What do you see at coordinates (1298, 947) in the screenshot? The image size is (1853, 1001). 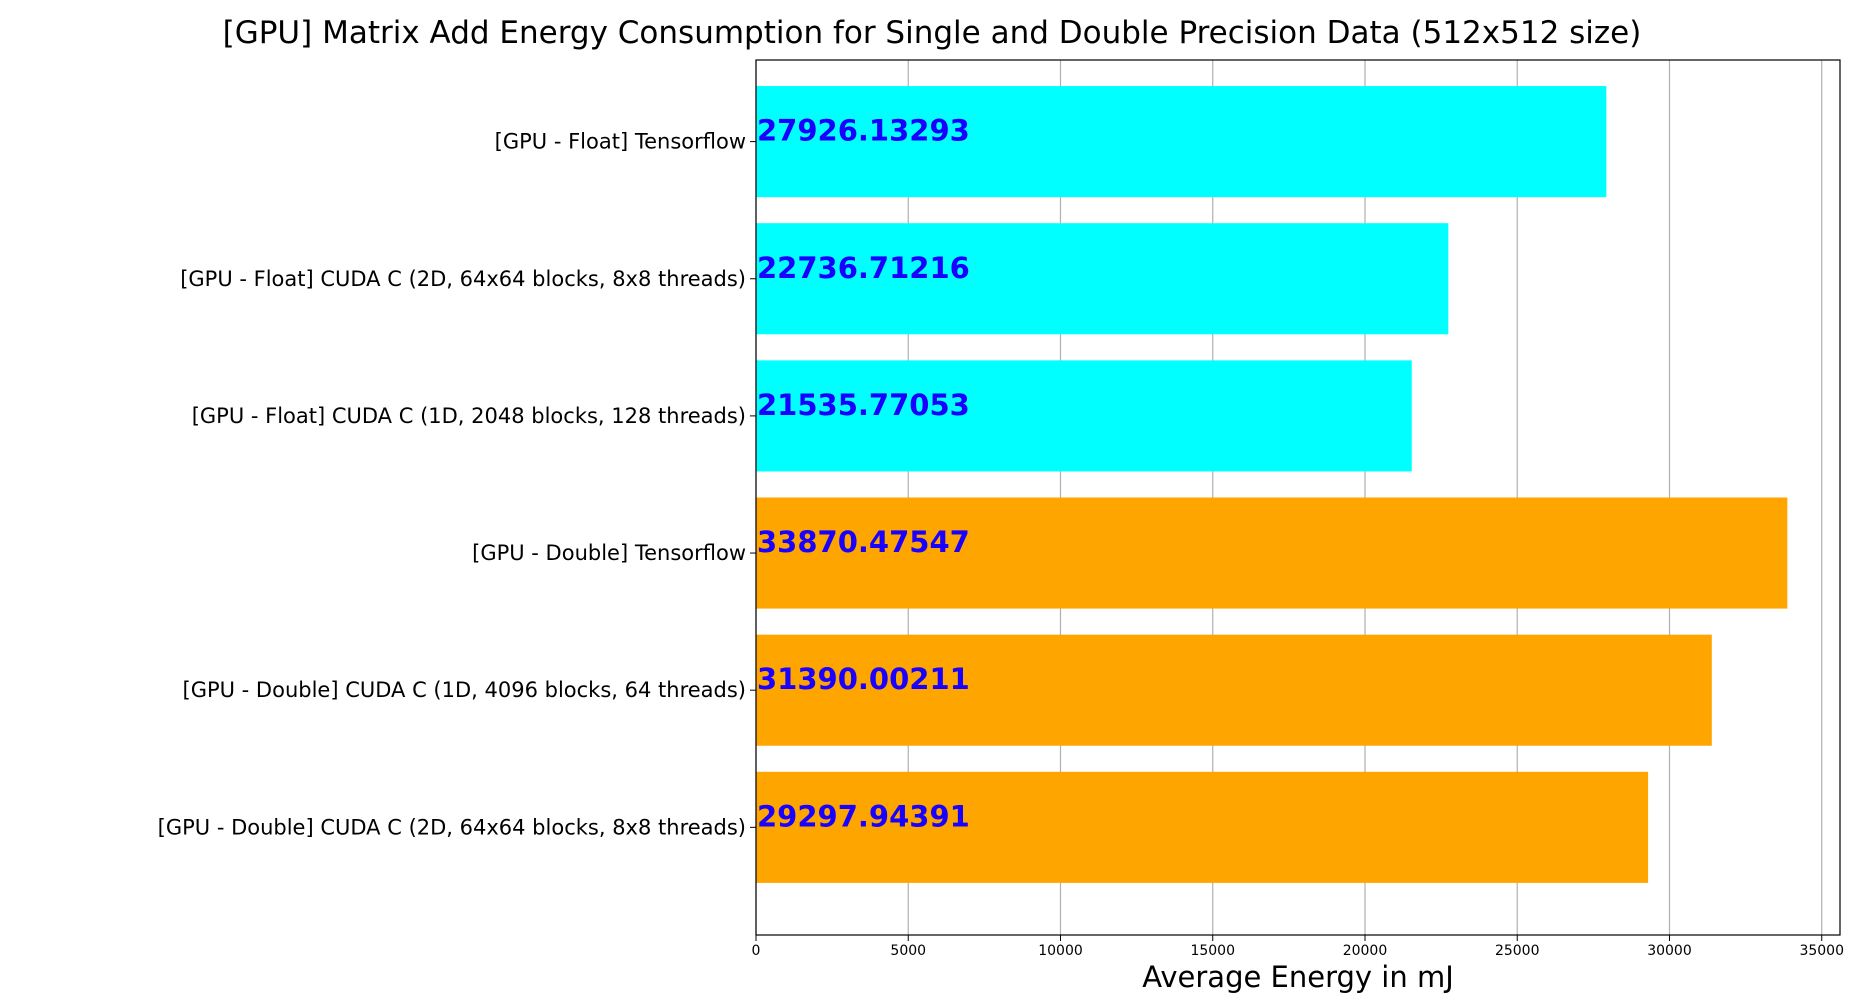 I see `x-axis-ticks: 0 5000 10000 15000 20000 25000 30000 35000` at bounding box center [1298, 947].